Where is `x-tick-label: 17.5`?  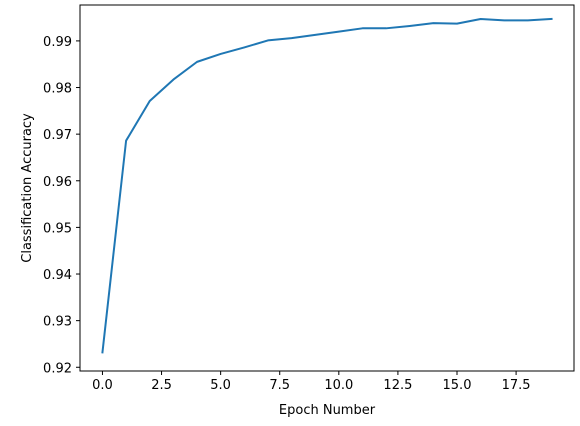
x-tick-label: 17.5 is located at coordinates (516, 385).